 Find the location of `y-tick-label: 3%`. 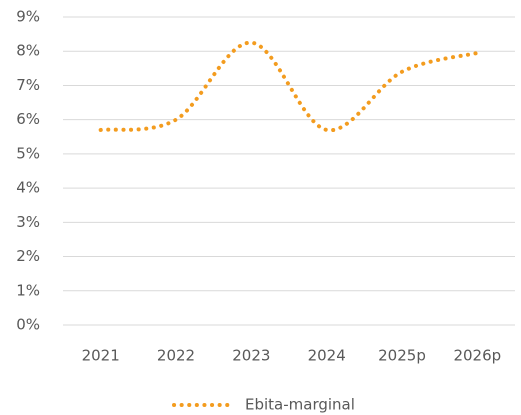

y-tick-label: 3% is located at coordinates (28, 222).